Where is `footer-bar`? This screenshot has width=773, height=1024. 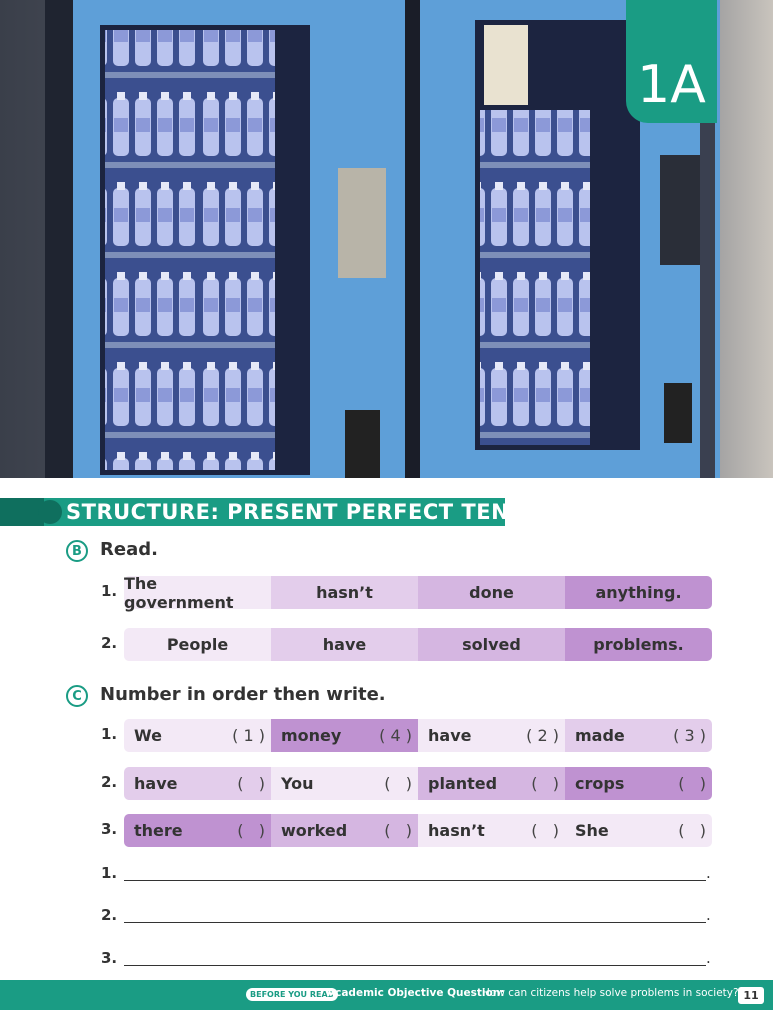 footer-bar is located at coordinates (386, 995).